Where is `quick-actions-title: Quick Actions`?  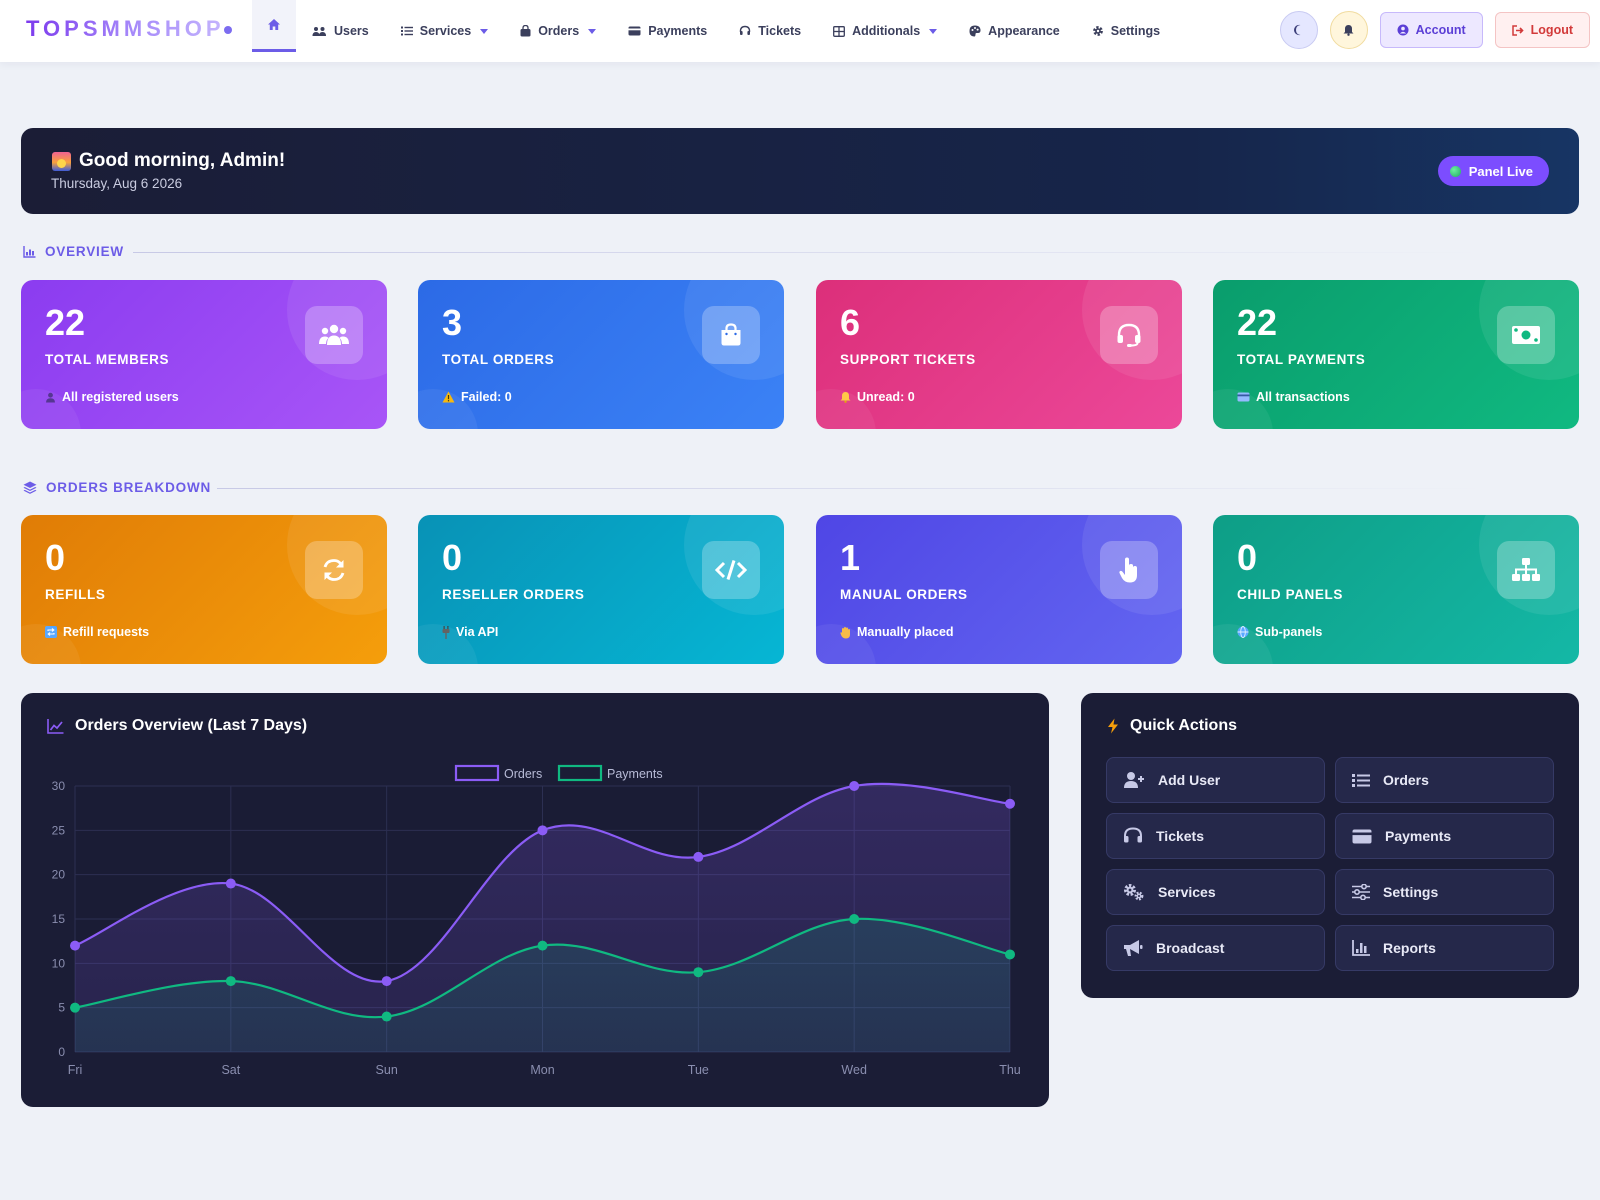 quick-actions-title: Quick Actions is located at coordinates (1183, 725).